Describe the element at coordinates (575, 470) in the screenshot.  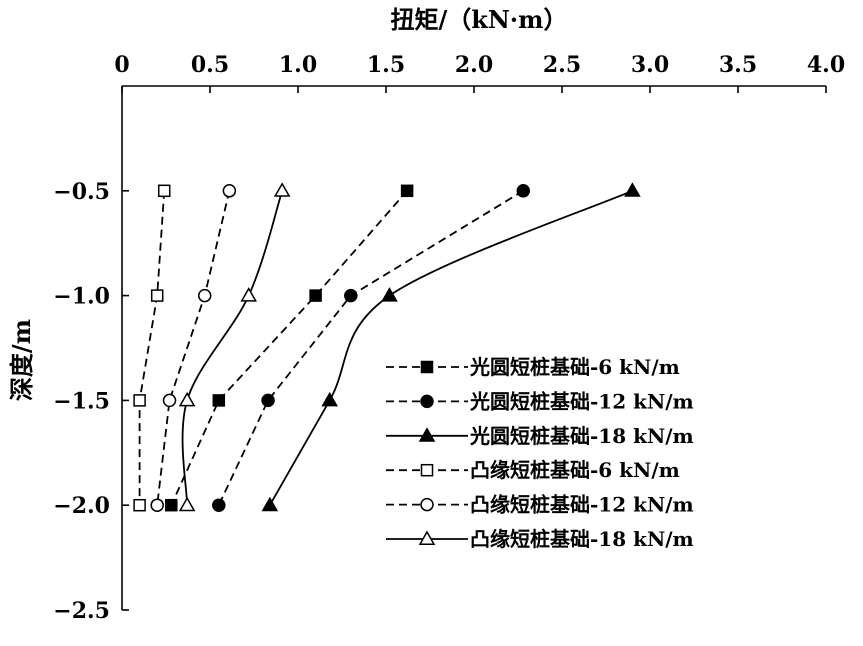
I see `legend-label: 凸缘短桩基础-6 kN/m` at that location.